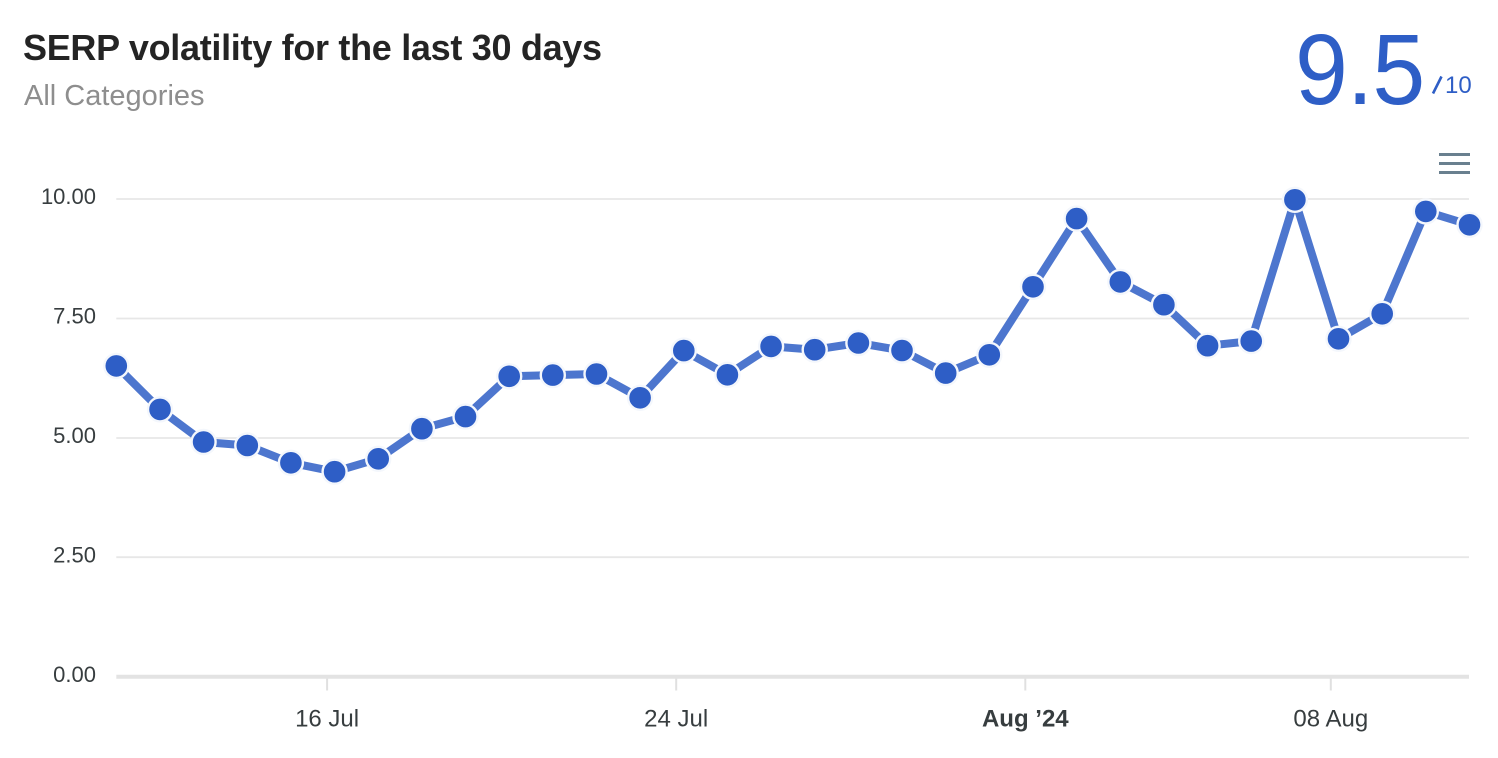  Describe the element at coordinates (1458, 85) in the screenshot. I see `svg-text: 10` at that location.